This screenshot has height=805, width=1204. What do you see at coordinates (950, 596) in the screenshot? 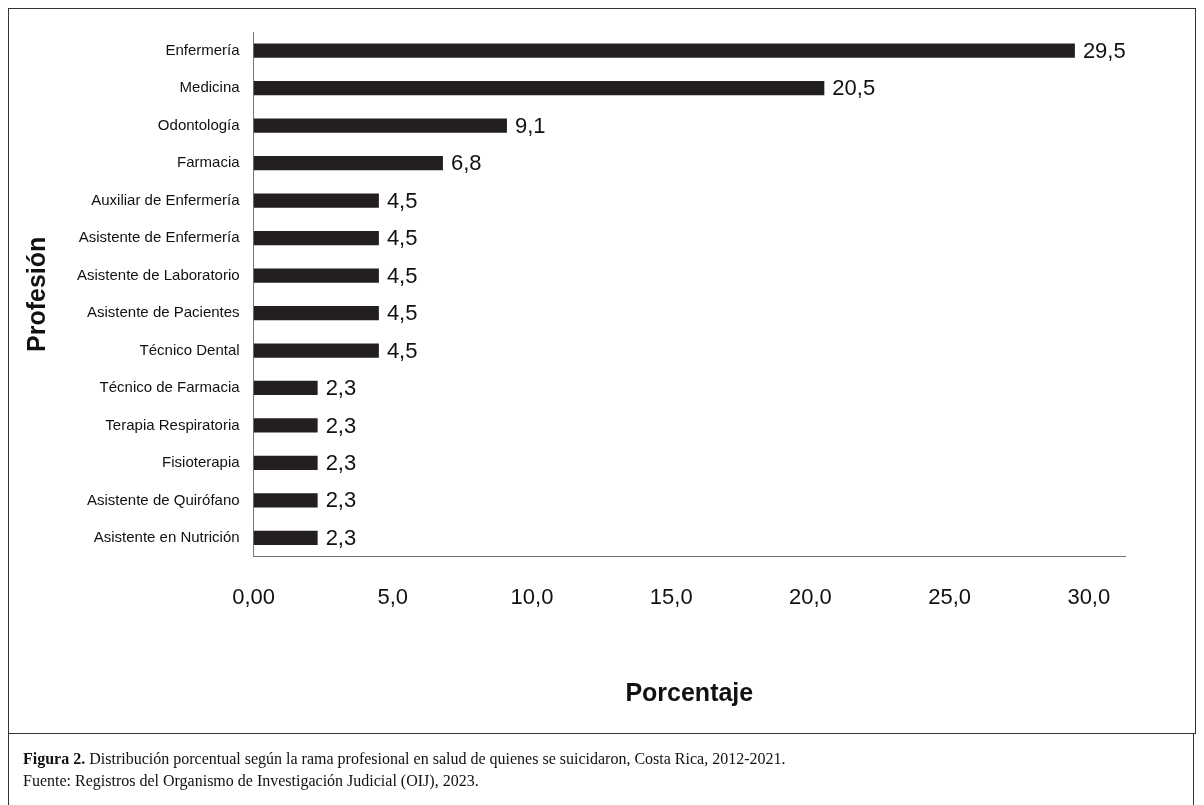
I see `x-tick-label: 25,0` at bounding box center [950, 596].